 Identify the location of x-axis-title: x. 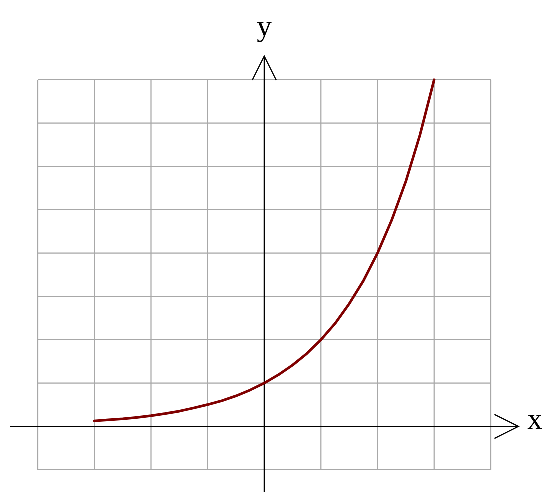
(535, 422).